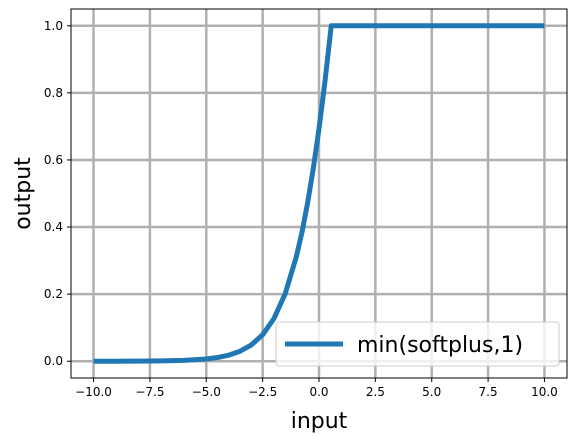  I want to click on x-tick-label: 0.0, so click(318, 392).